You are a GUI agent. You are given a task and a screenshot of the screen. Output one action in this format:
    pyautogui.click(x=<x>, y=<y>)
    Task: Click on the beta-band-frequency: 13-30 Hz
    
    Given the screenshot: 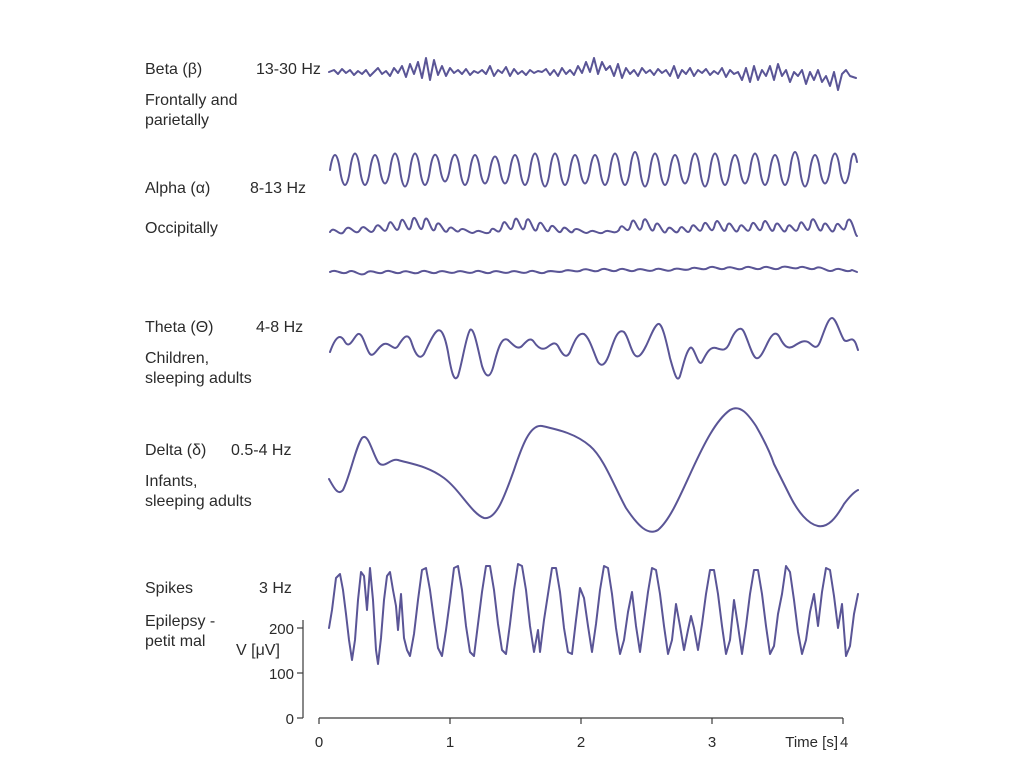 What is the action you would take?
    pyautogui.click(x=288, y=69)
    